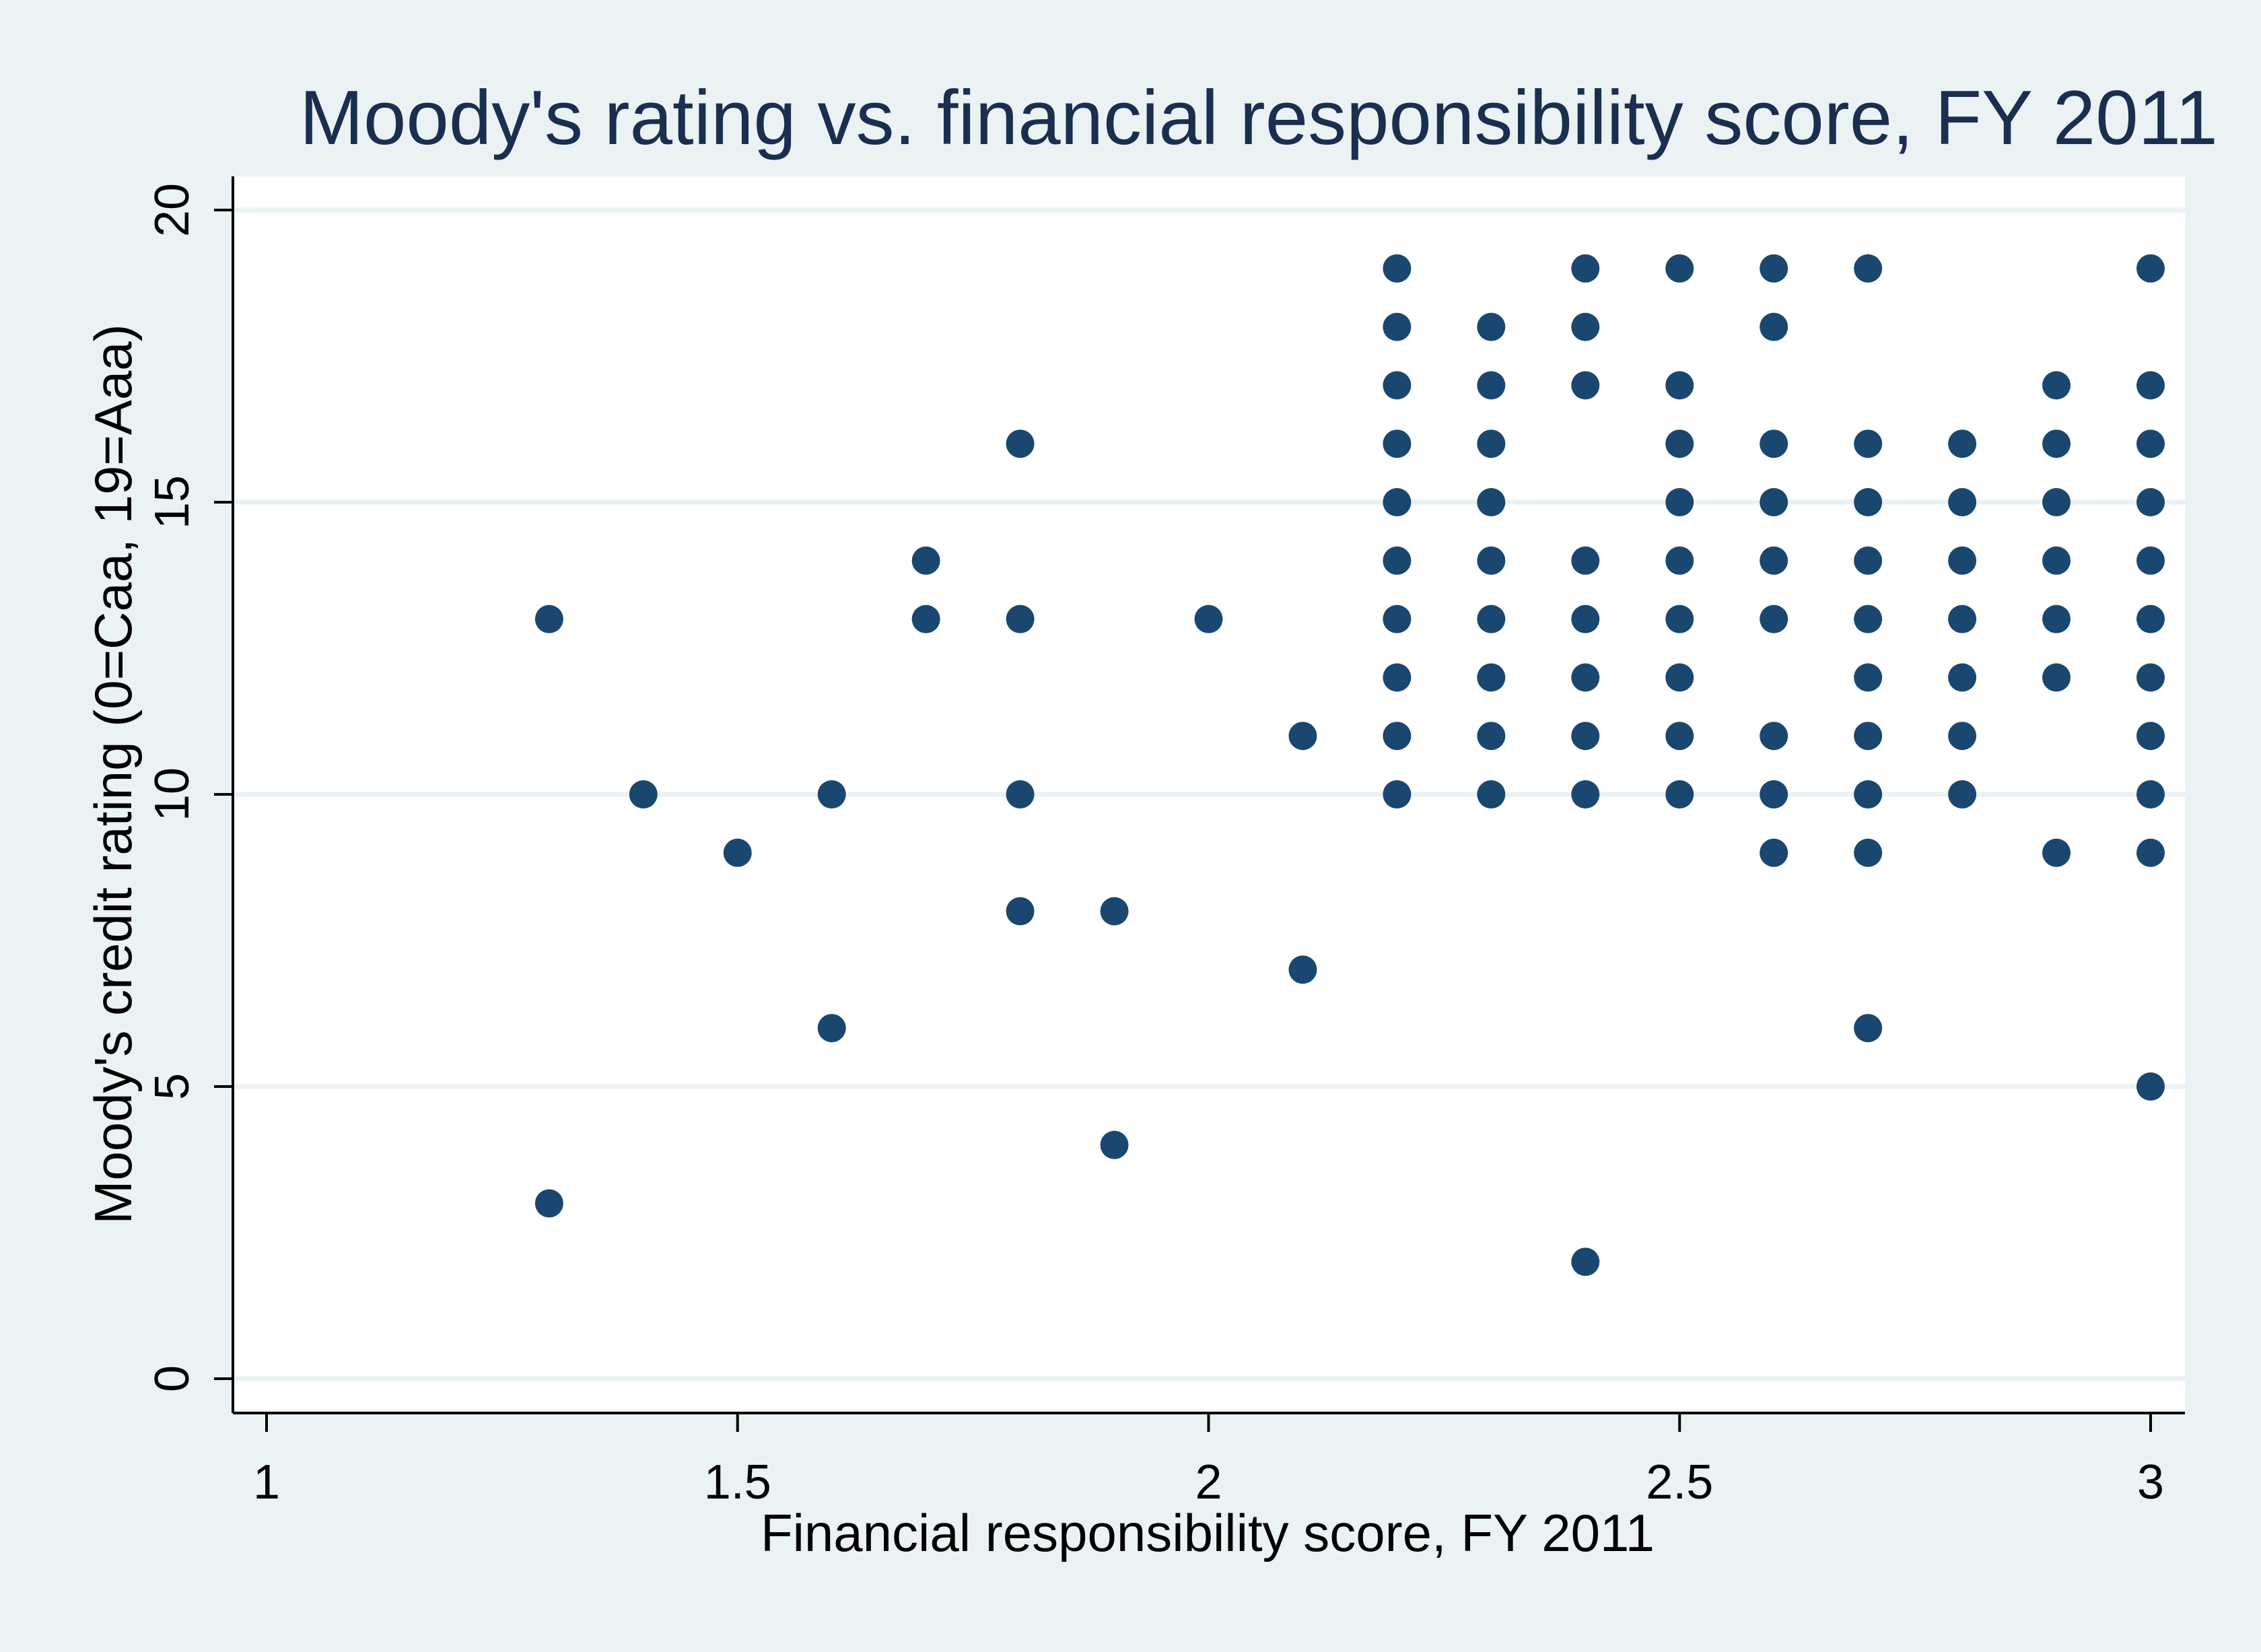  Describe the element at coordinates (172, 502) in the screenshot. I see `y-tick-label: 15` at that location.